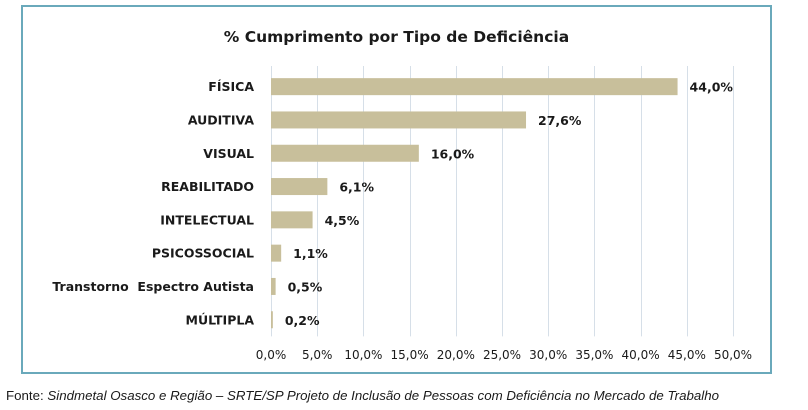 This screenshot has height=410, width=808. I want to click on category-label: PSICOSSOCIAL, so click(203, 253).